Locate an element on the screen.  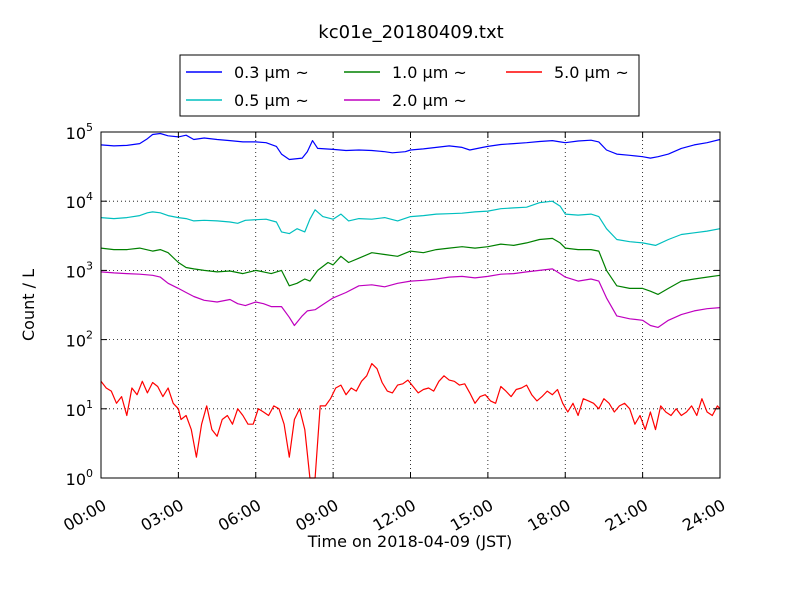
legend-label-3: 1.0 μm ~ is located at coordinates (429, 72).